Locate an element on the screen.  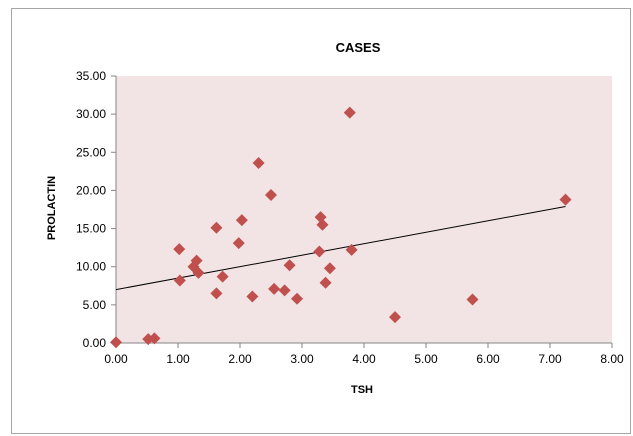
y-axis: 0.00 5.00 10.00 15.00 20.00 25.00 30.00 35.00 is located at coordinates (96, 209).